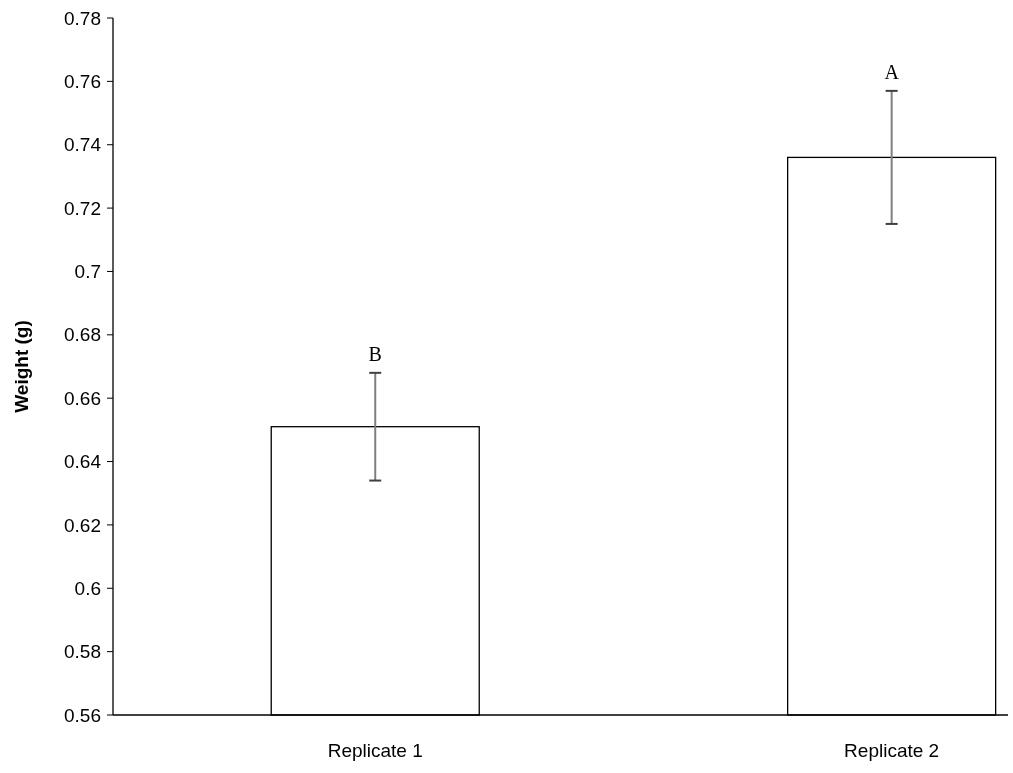 The width and height of the screenshot is (1013, 773). I want to click on y-tick-label: 0.6, so click(87, 588).